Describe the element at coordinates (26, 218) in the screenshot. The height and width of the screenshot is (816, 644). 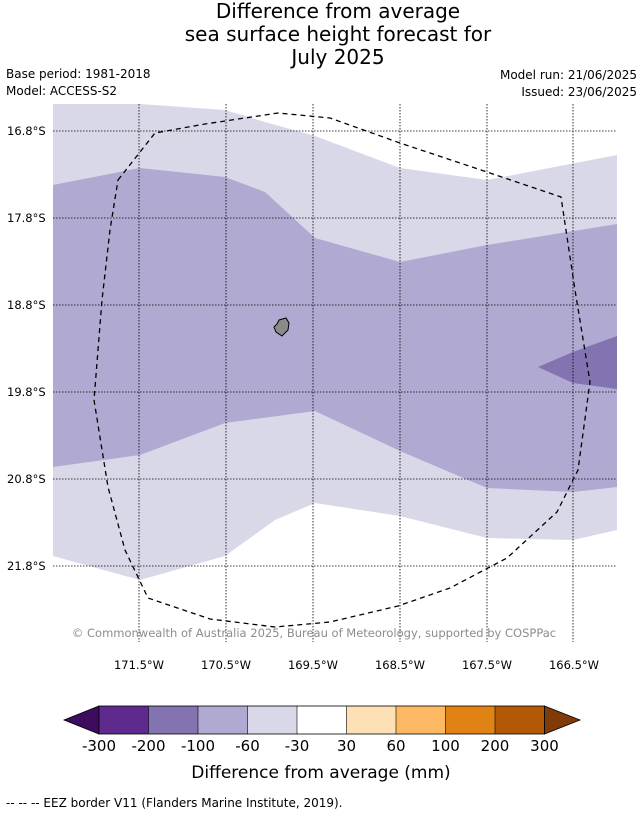
I see `lat-label: 17.8°S` at that location.